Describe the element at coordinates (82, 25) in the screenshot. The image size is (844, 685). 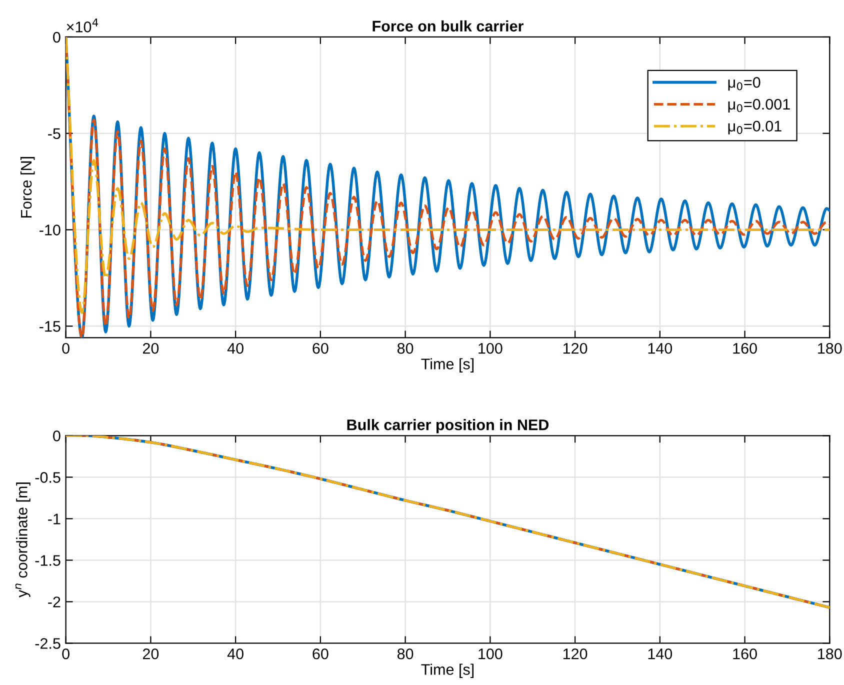
I see `text: ×10$^{4}$` at that location.